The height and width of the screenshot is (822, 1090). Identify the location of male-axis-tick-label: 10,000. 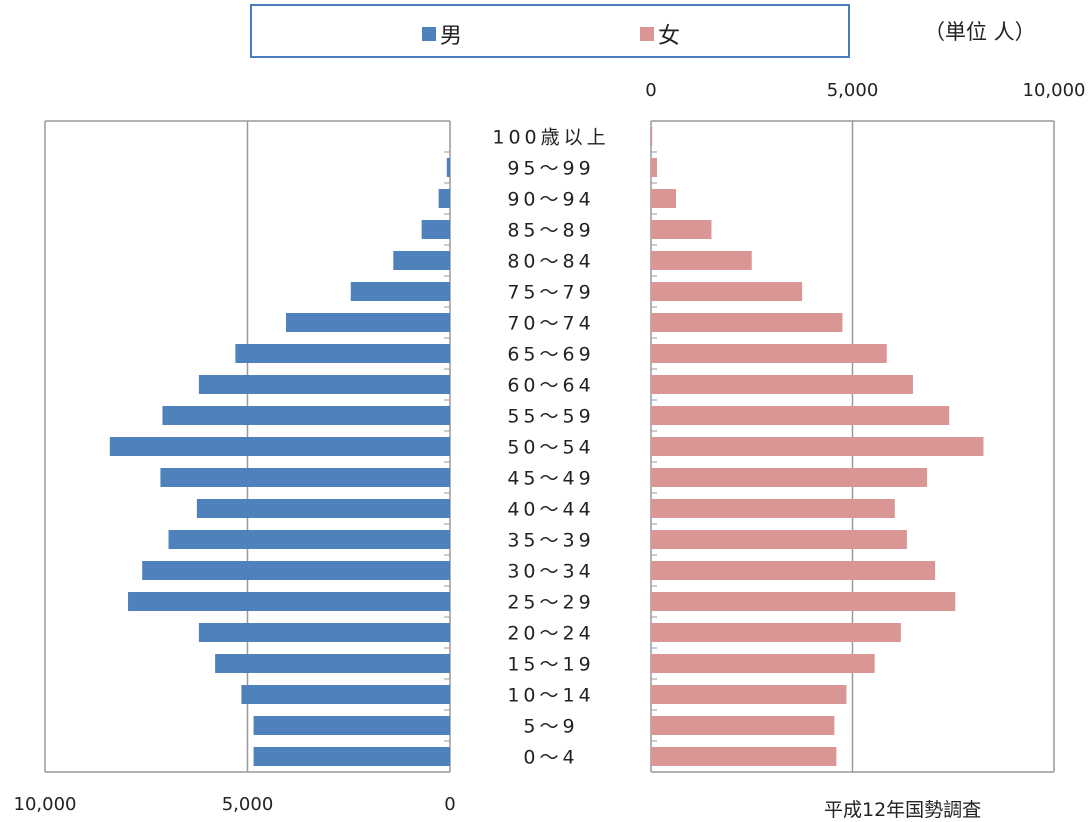
(45, 804).